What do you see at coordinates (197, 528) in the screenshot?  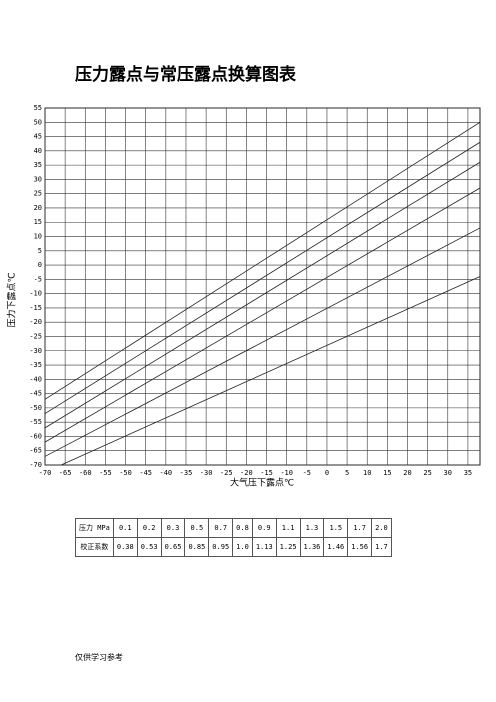 I see `table-cell: 0.5` at bounding box center [197, 528].